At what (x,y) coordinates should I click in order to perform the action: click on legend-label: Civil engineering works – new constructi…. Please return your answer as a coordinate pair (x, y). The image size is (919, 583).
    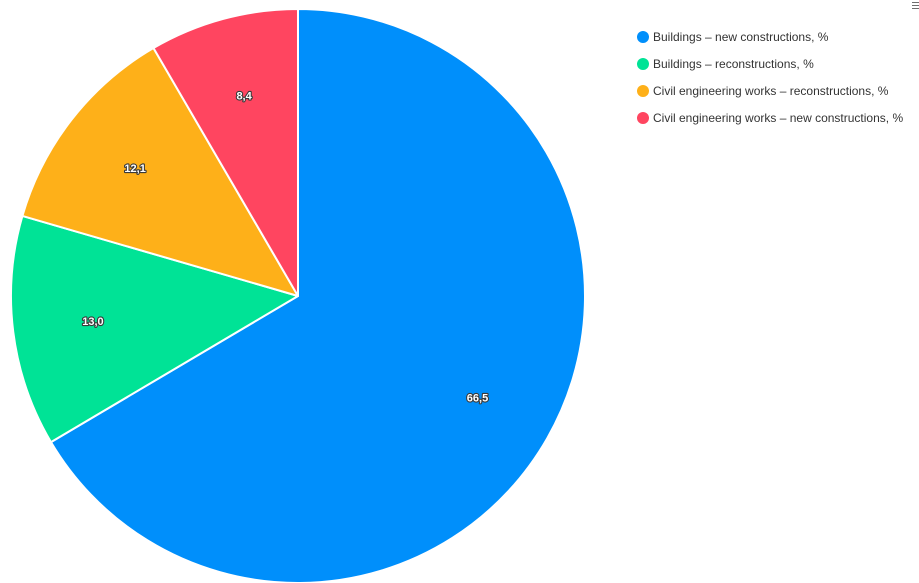
    Looking at the image, I should click on (778, 118).